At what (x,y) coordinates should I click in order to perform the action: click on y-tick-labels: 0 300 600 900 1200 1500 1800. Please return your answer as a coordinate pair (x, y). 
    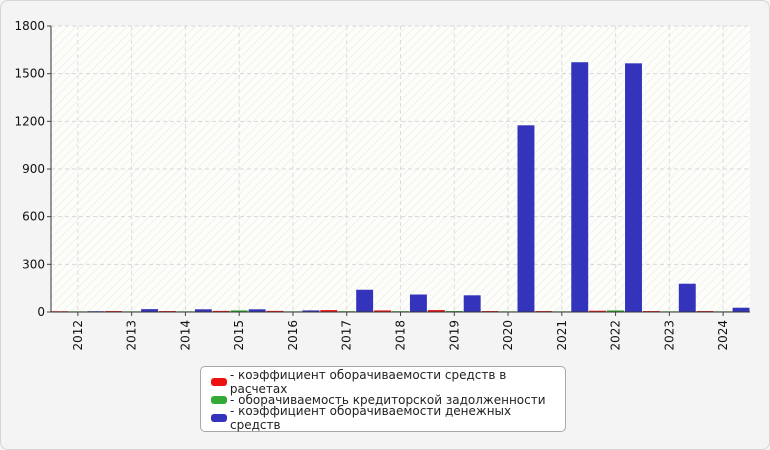
    Looking at the image, I should click on (29, 169).